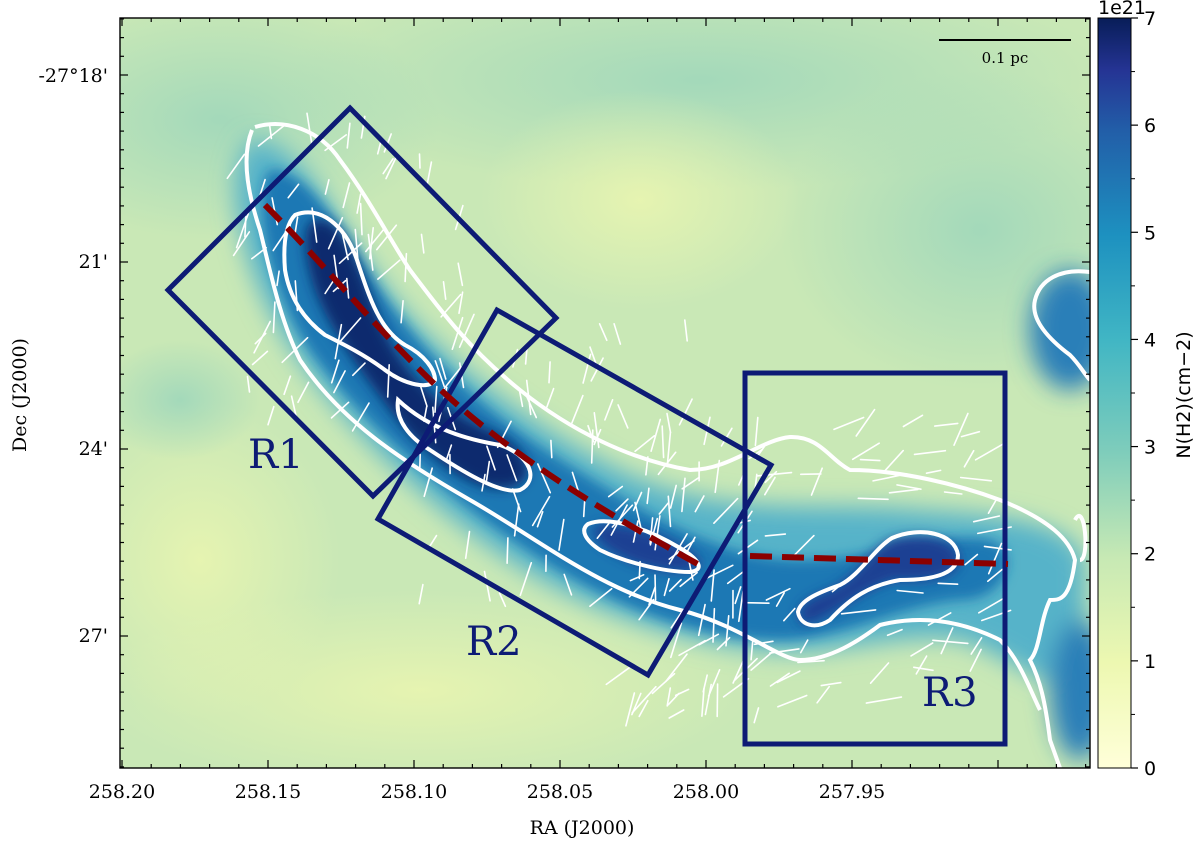 Image resolution: width=1200 pixels, height=842 pixels. Describe the element at coordinates (93, 262) in the screenshot. I see `y-tick-label: 21'` at that location.